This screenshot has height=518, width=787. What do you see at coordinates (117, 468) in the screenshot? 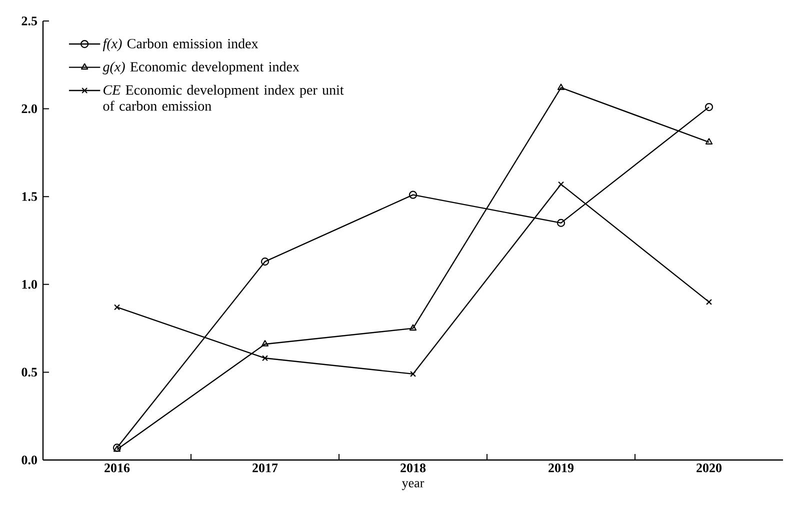
I see `x-tick-label: 2016` at bounding box center [117, 468].